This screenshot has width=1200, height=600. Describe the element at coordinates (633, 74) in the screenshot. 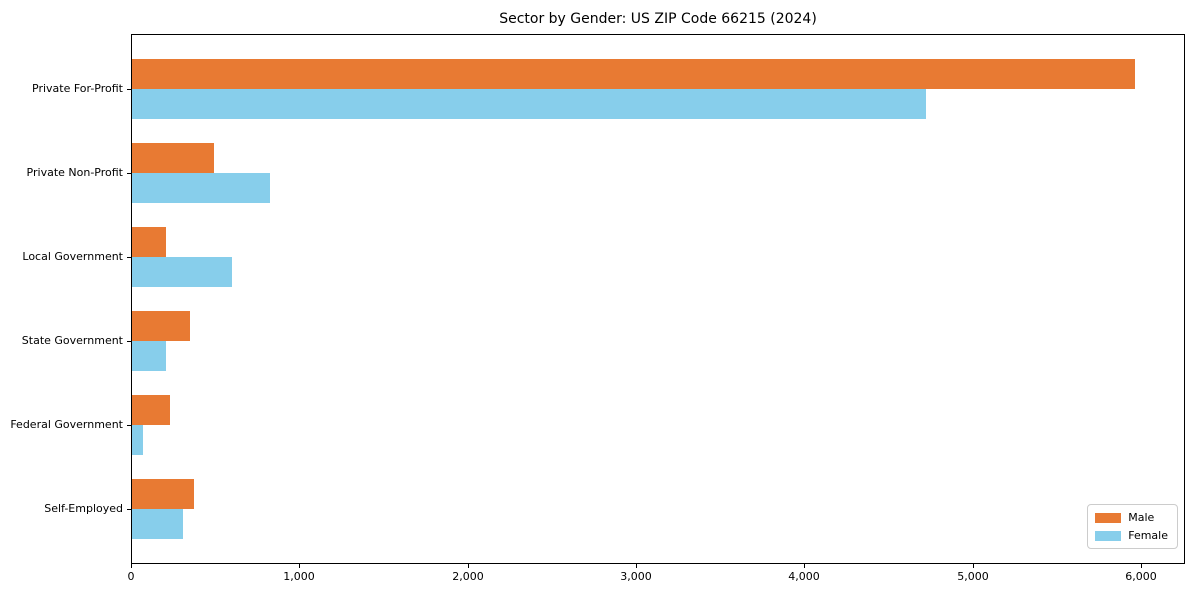

I see `bar-male-private-for-profit` at that location.